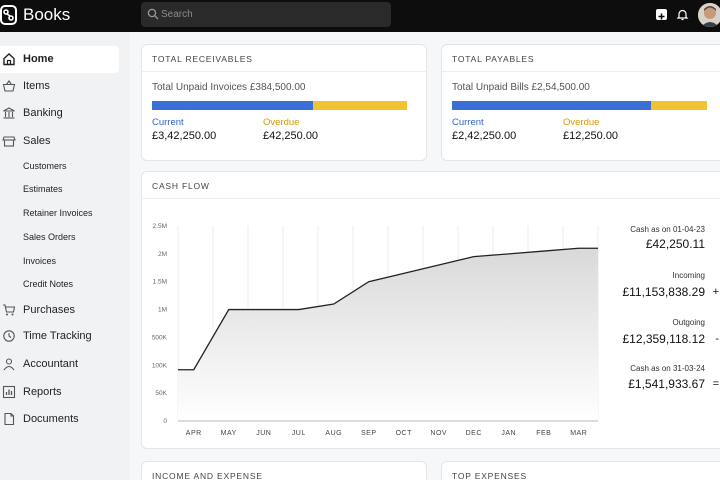  I want to click on y-tick-label: 100K, so click(160, 365).